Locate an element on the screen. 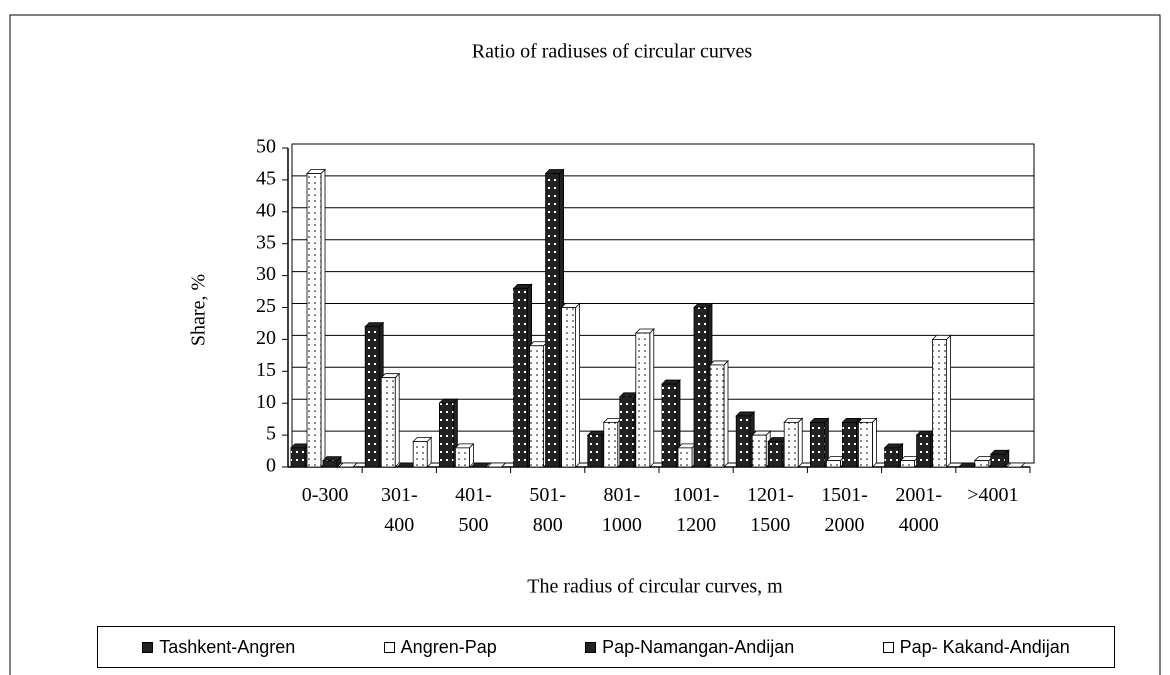 This screenshot has width=1170, height=675. y-tick-label: 20 is located at coordinates (266, 338).